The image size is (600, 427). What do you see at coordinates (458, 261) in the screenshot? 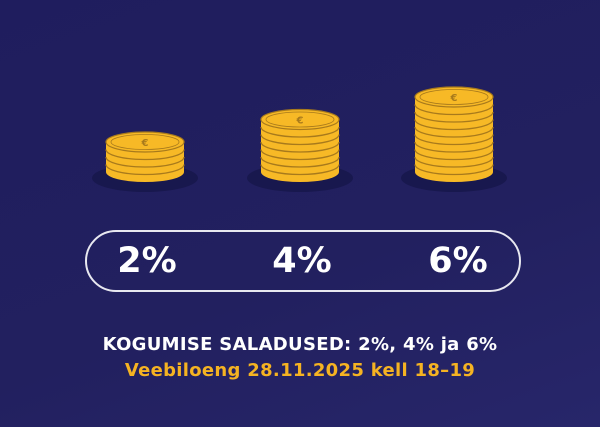
I see `percent-label-6: 6%` at bounding box center [458, 261].